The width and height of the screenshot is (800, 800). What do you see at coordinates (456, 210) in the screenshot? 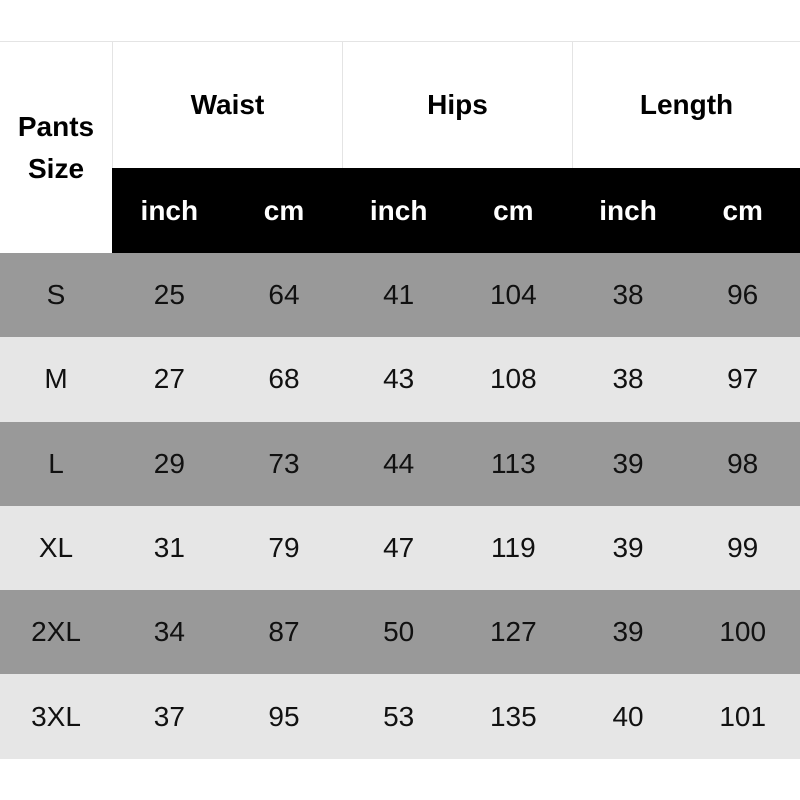
I see `unit-header-row: inch cm inch cm inch cm` at bounding box center [456, 210].